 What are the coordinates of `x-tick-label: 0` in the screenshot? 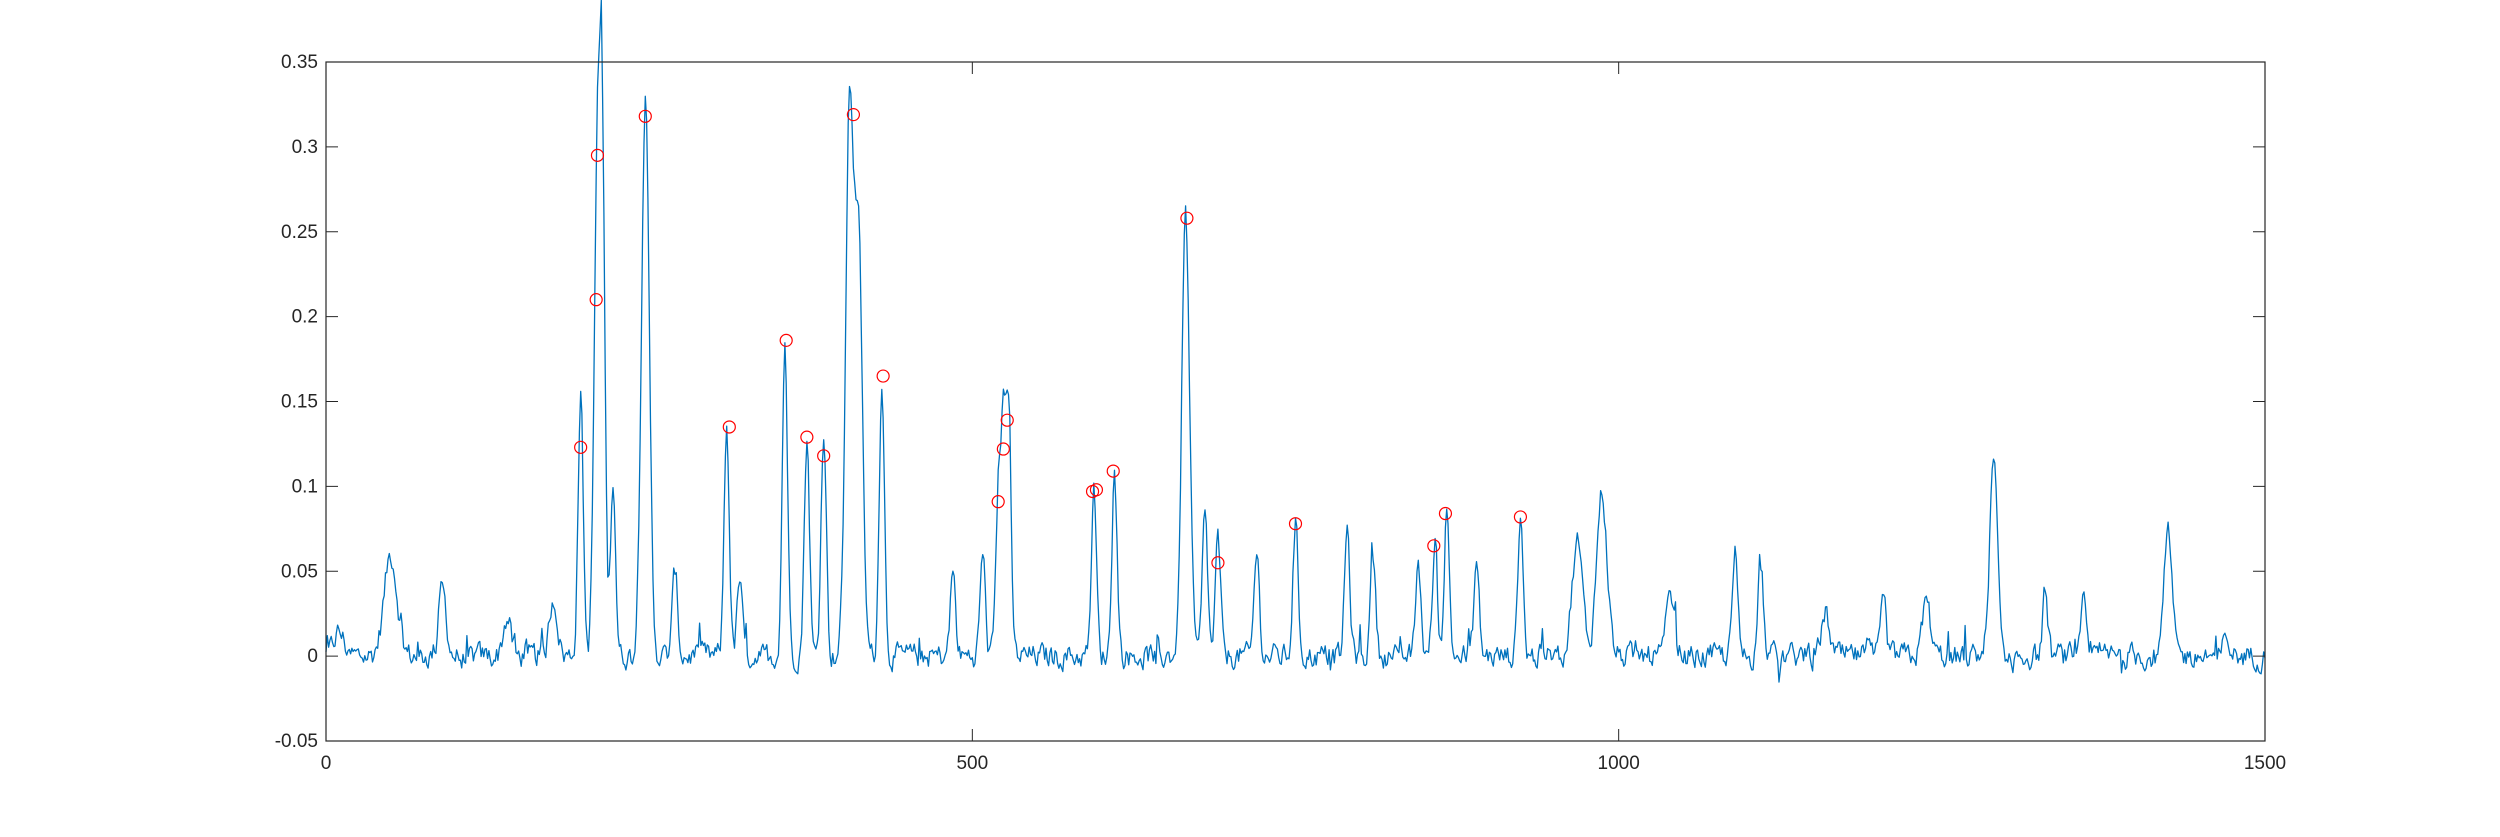 It's located at (326, 763).